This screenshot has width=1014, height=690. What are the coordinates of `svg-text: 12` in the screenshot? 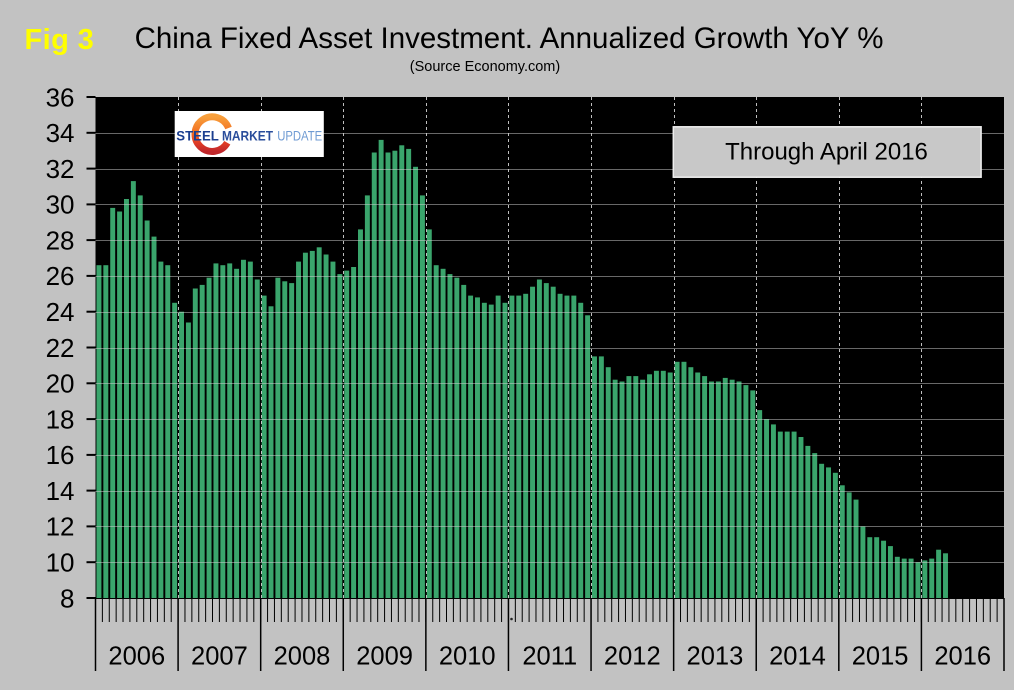 It's located at (60, 527).